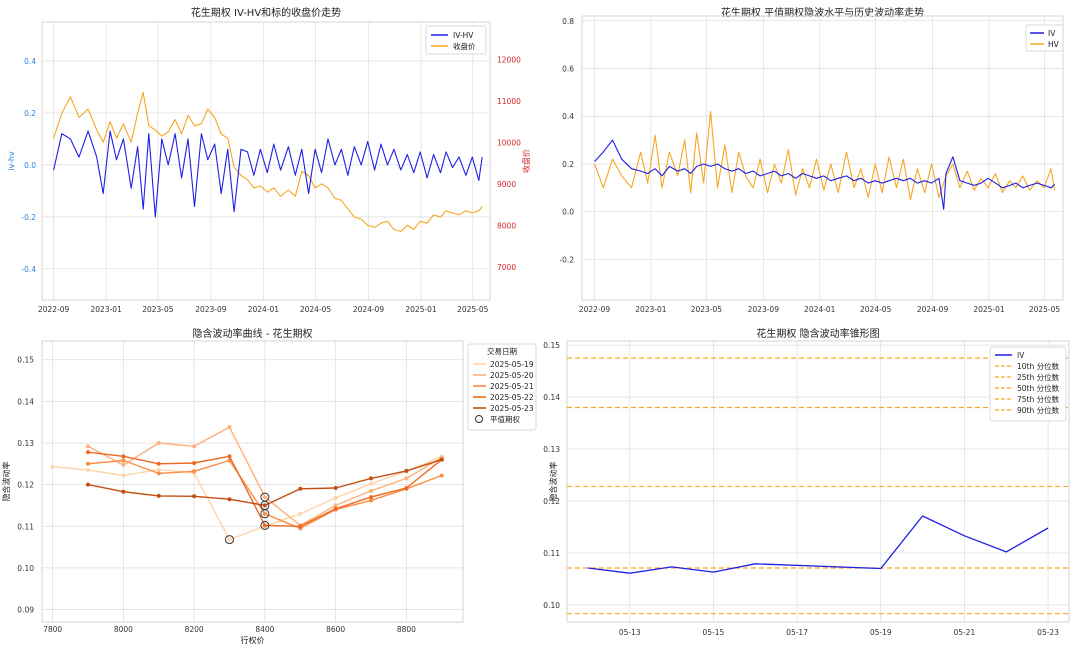  Describe the element at coordinates (1048, 632) in the screenshot. I see `x-tick-label: 05-23` at that location.